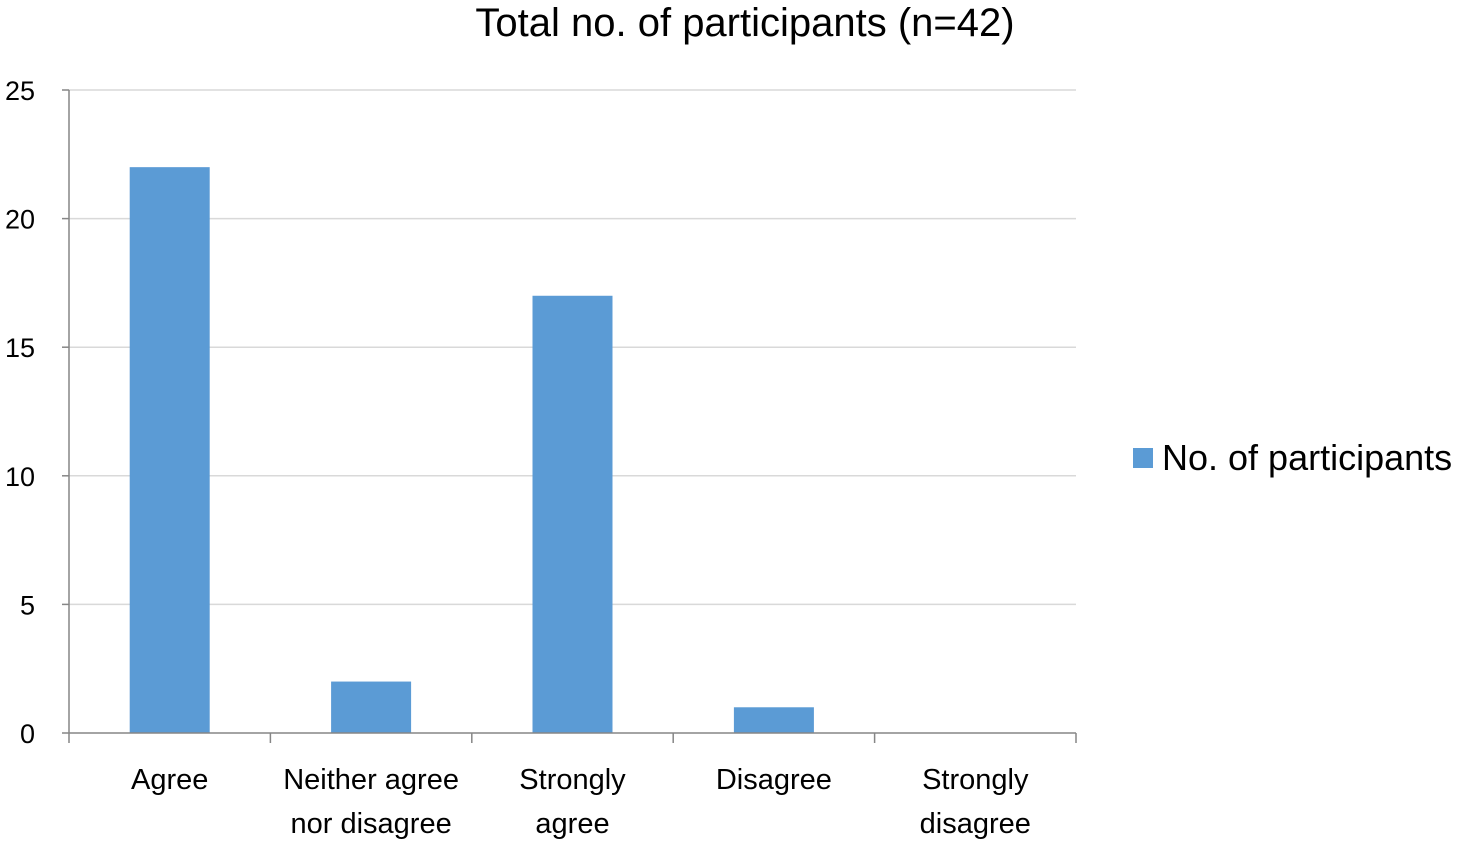 This screenshot has width=1476, height=849. Describe the element at coordinates (20, 348) in the screenshot. I see `y-tick-label-15: 15` at that location.